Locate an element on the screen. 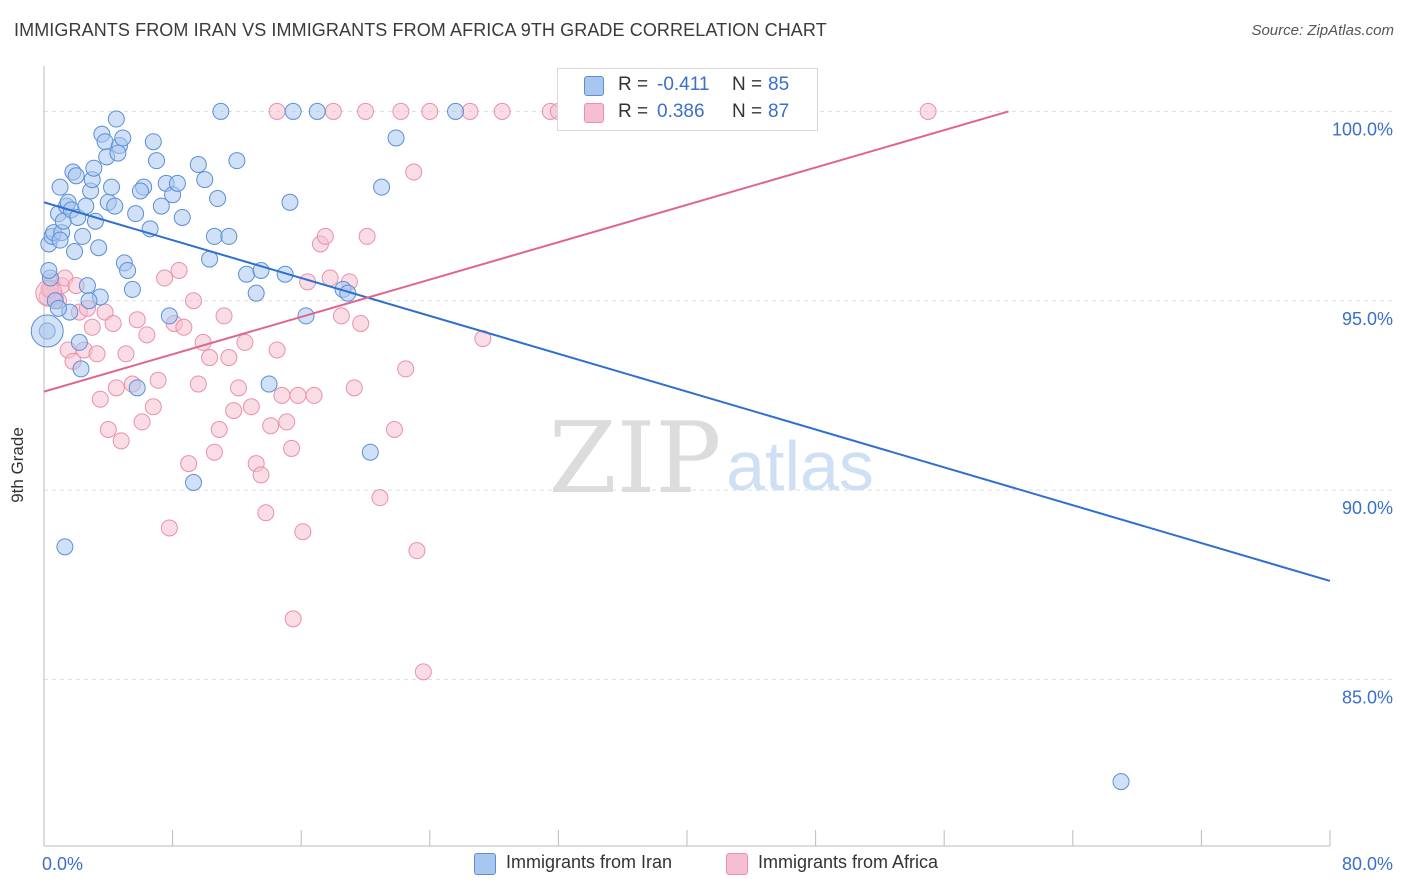  africa-n-value: 87 is located at coordinates (779, 111).